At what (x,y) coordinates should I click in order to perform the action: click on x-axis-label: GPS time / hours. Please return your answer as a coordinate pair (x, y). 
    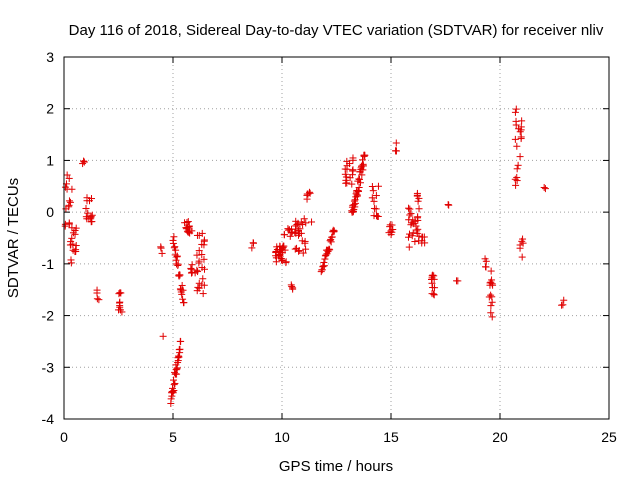
    Looking at the image, I should click on (336, 466).